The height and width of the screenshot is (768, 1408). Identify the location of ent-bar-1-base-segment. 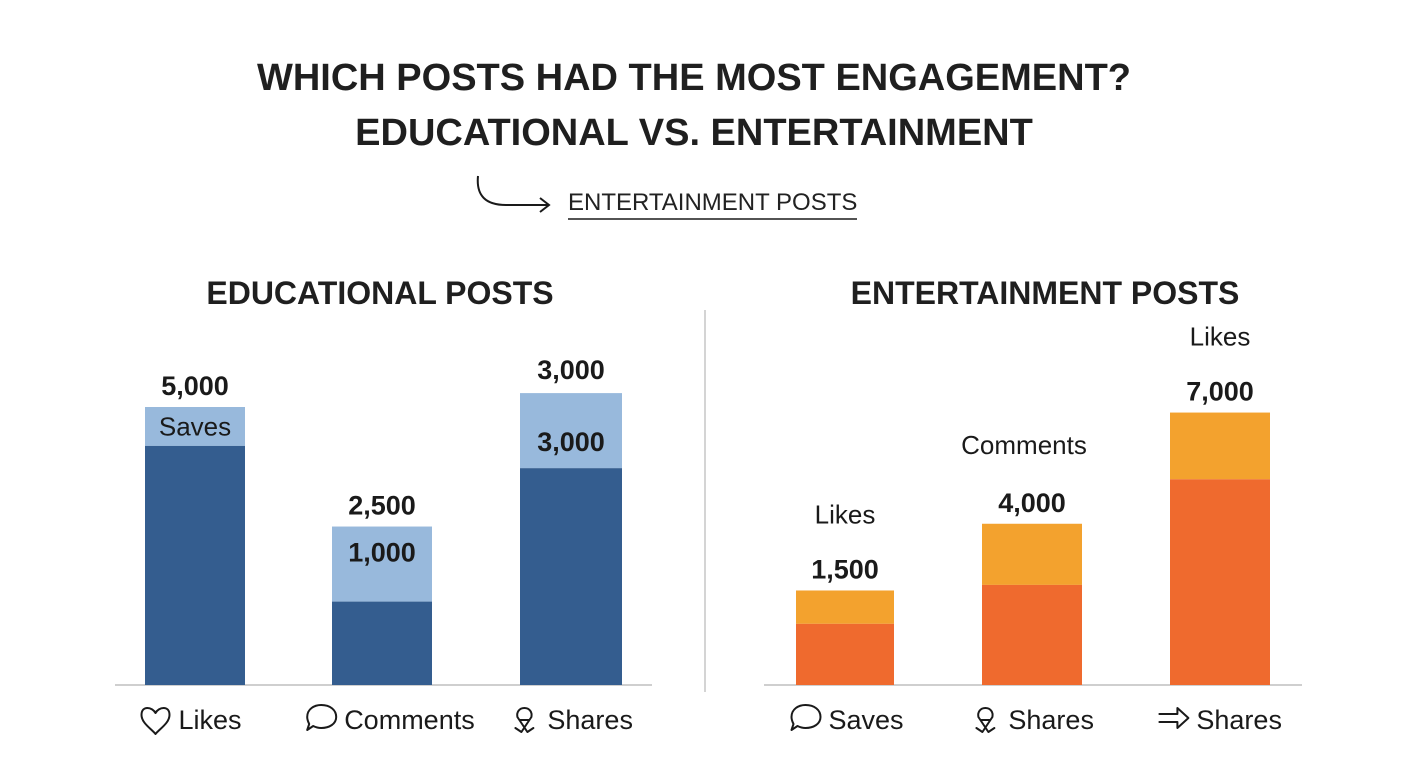
(845, 654).